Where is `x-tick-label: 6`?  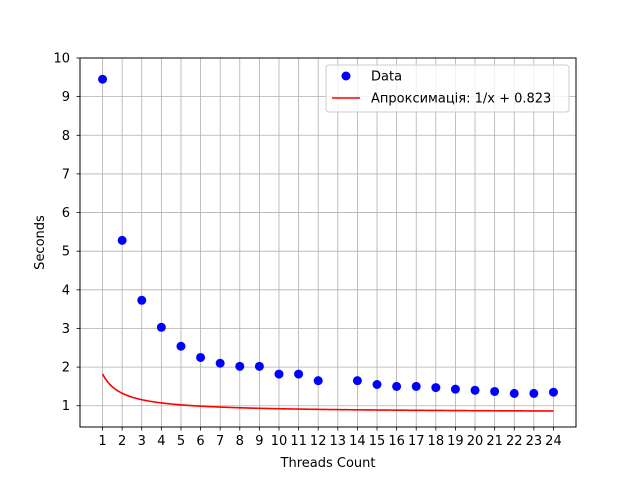 x-tick-label: 6 is located at coordinates (200, 441).